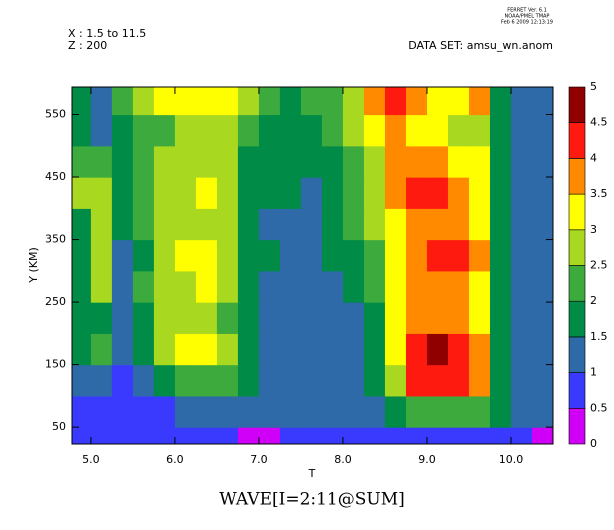 Image resolution: width=614 pixels, height=530 pixels. What do you see at coordinates (427, 459) in the screenshot?
I see `x-tick-label: 9.0` at bounding box center [427, 459].